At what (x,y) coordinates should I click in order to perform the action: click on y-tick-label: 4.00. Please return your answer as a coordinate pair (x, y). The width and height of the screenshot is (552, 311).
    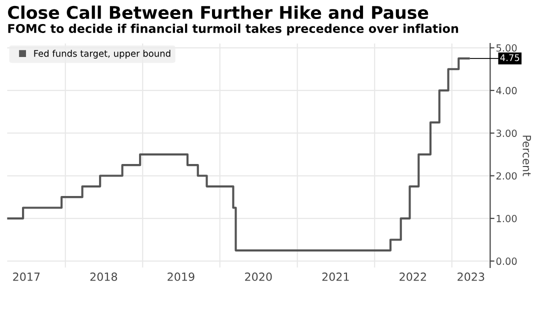
    Looking at the image, I should click on (506, 90).